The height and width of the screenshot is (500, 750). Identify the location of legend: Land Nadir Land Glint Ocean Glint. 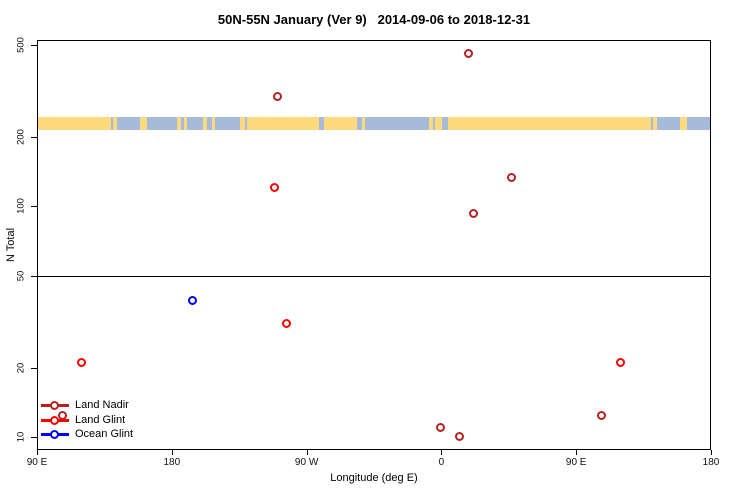
(120, 420).